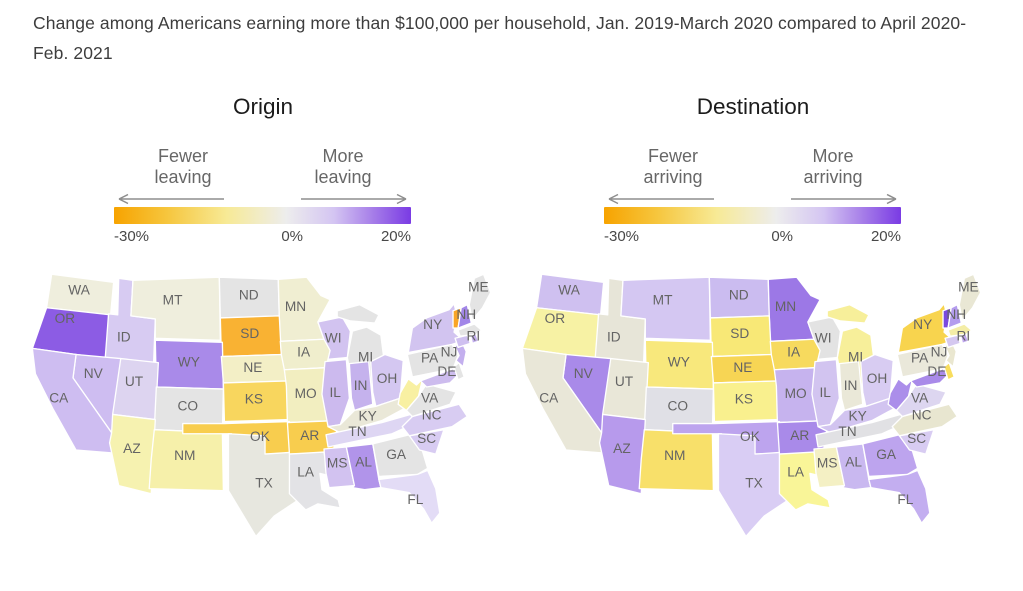  What do you see at coordinates (678, 405) in the screenshot?
I see `state-label-CO: CO` at bounding box center [678, 405].